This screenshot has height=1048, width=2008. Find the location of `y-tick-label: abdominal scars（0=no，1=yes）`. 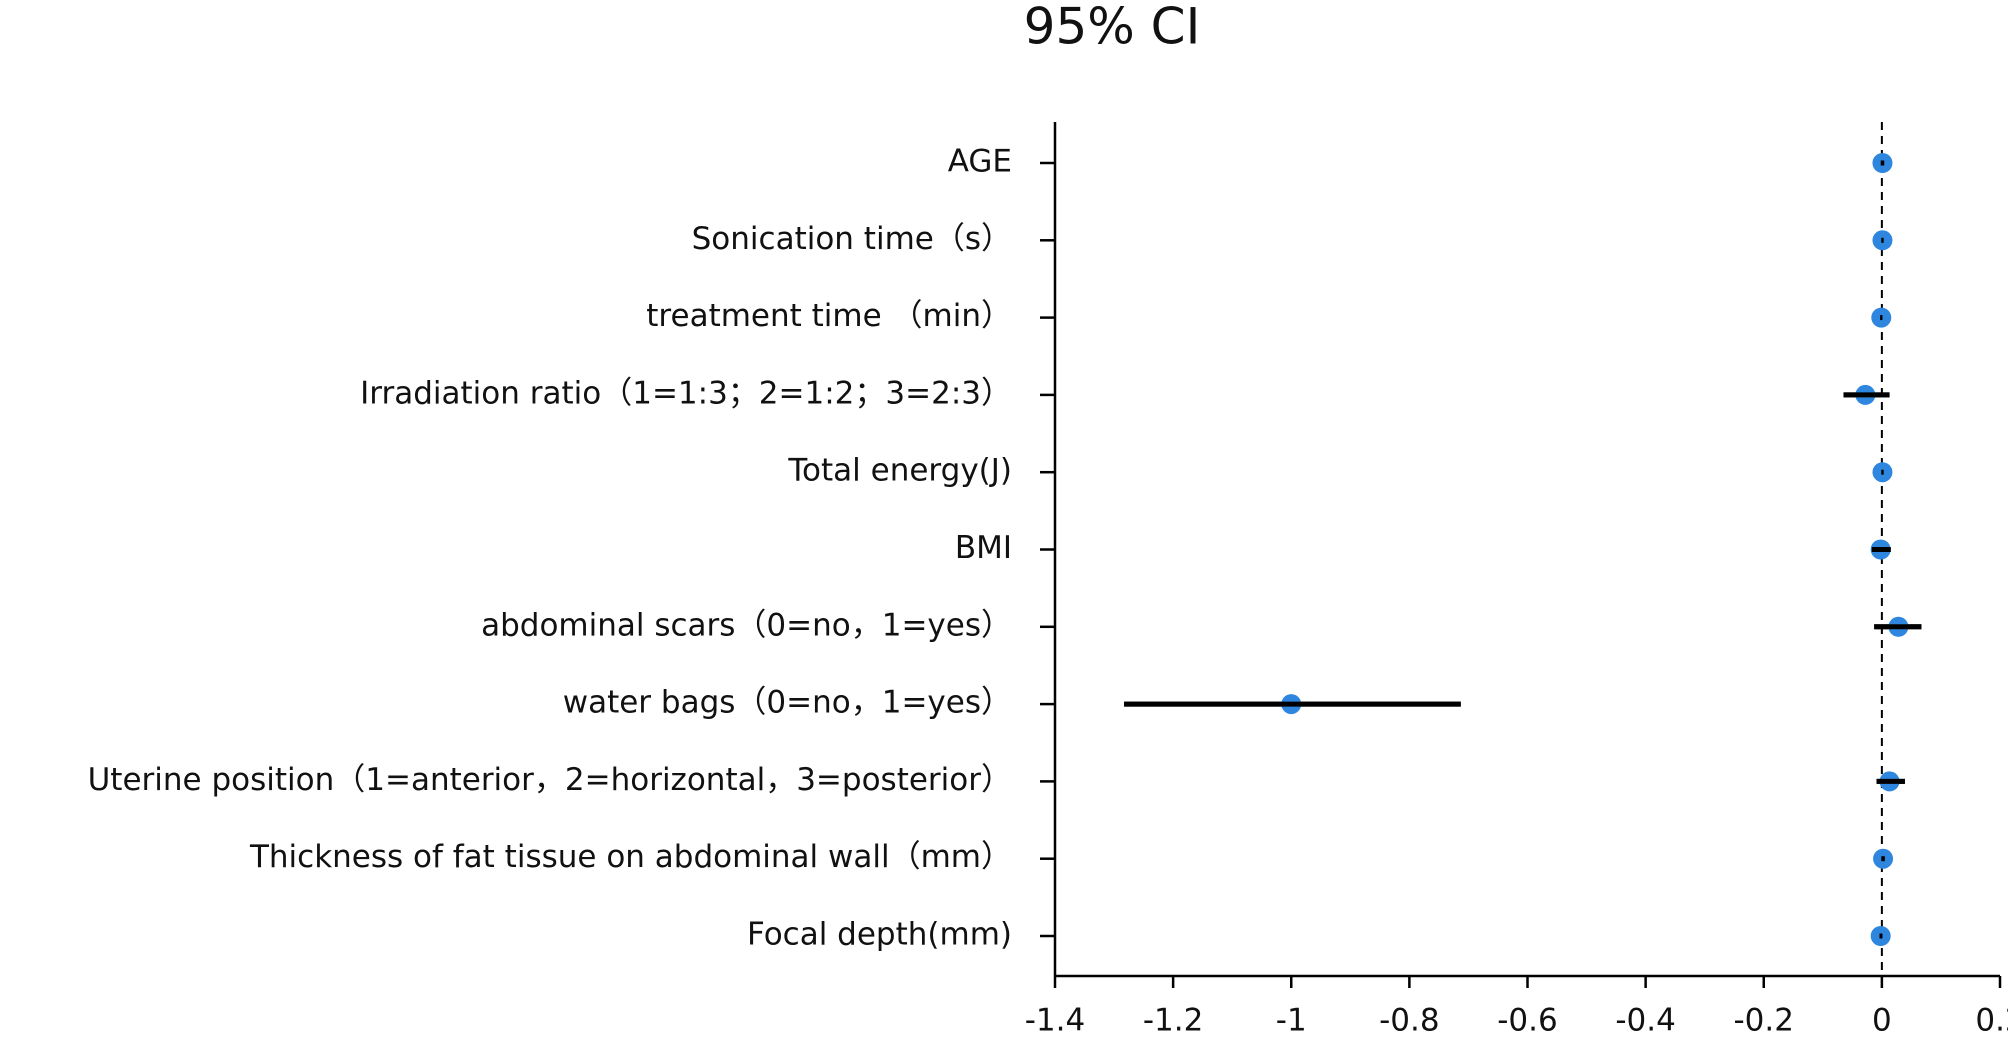

y-tick-label: abdominal scars（0=no，1=yes） is located at coordinates (746, 625).